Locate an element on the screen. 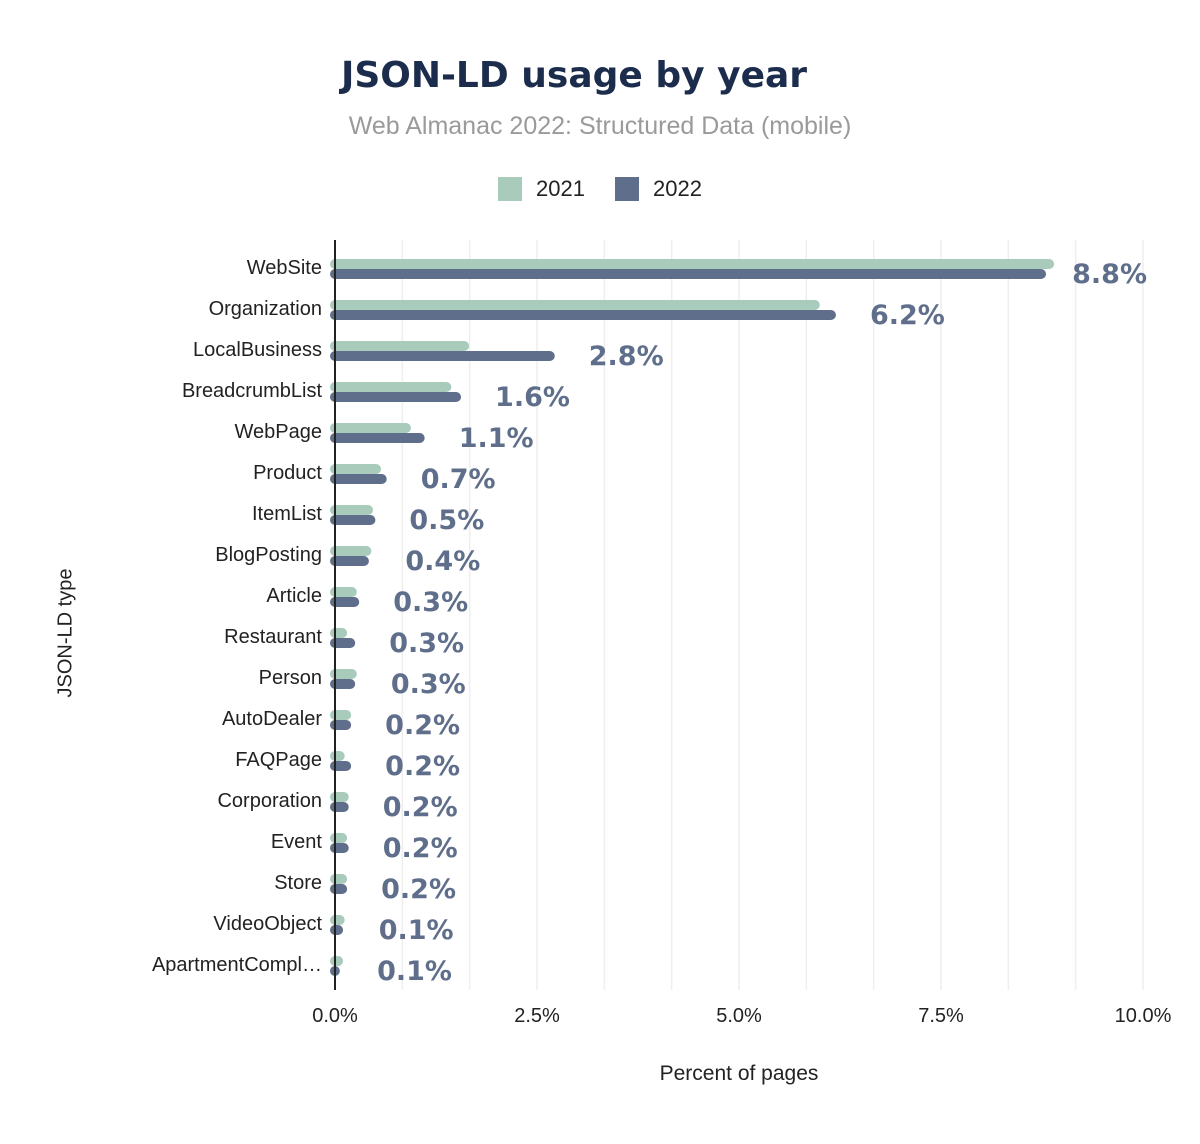  category-label: Event is located at coordinates (297, 842).